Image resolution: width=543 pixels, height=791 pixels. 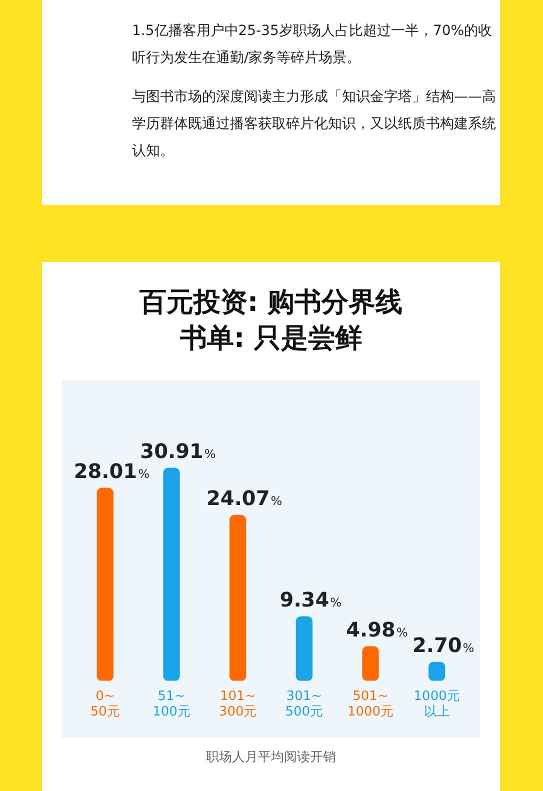 What do you see at coordinates (105, 704) in the screenshot?
I see `x-tick-label: 0~50元` at bounding box center [105, 704].